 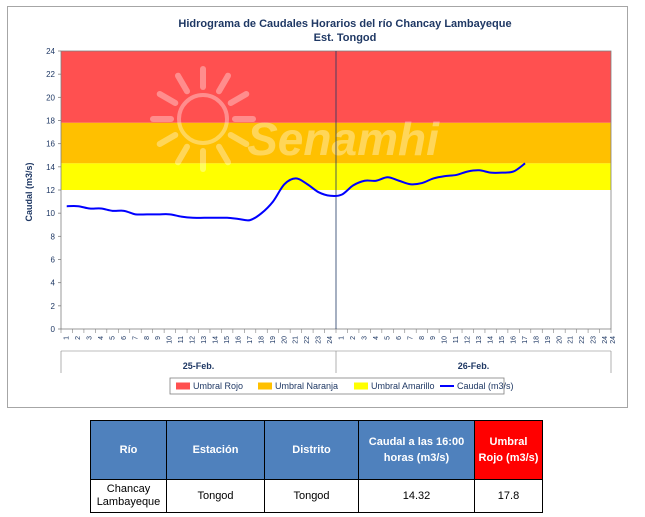 What do you see at coordinates (50, 121) in the screenshot?
I see `y-tick-label: 18` at bounding box center [50, 121].